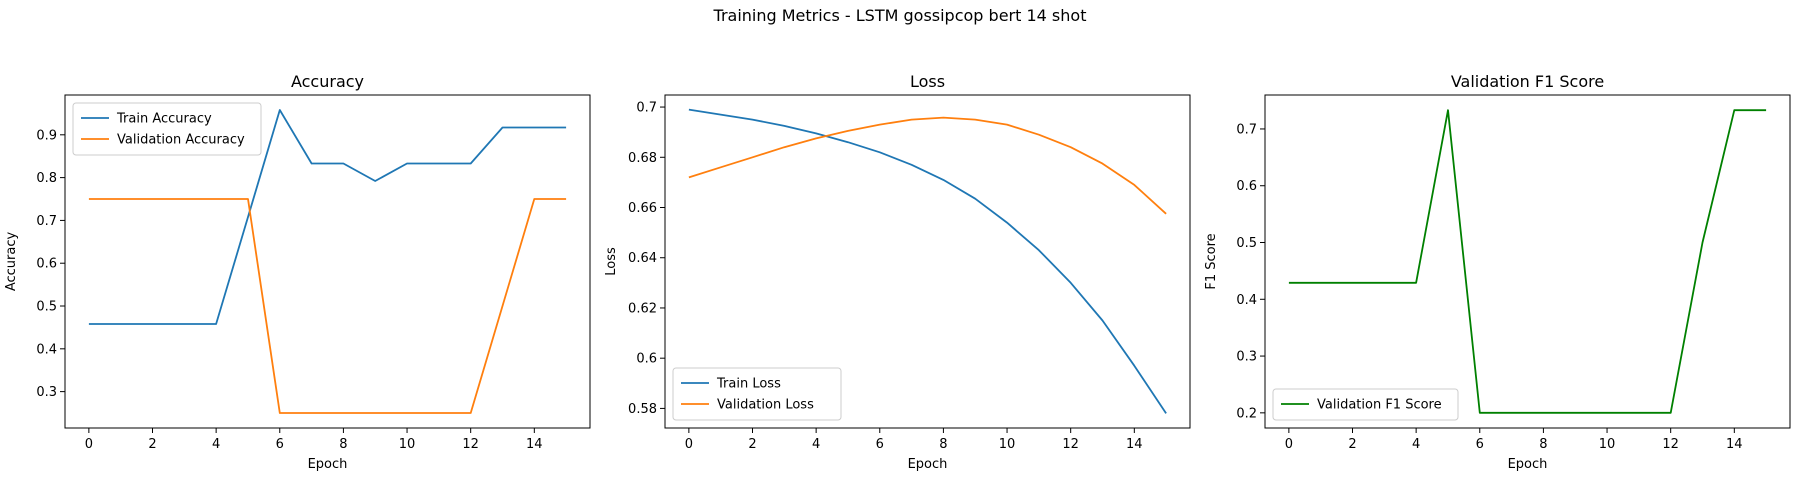 The width and height of the screenshot is (1800, 500). What do you see at coordinates (642, 208) in the screenshot?
I see `y-tick-label: 0.66` at bounding box center [642, 208].